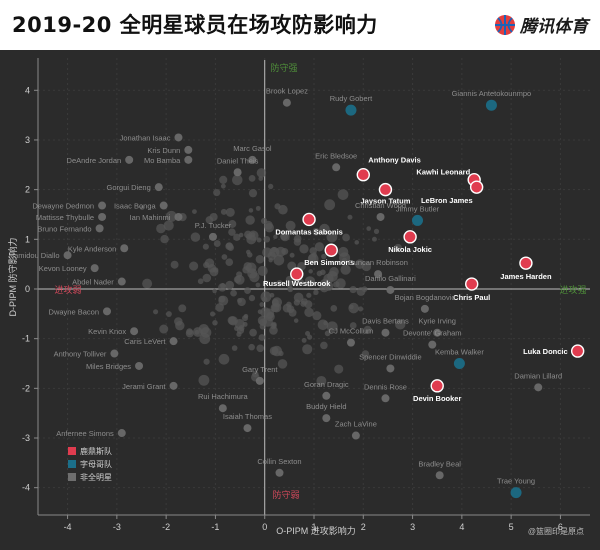  What do you see at coordinates (443, 172) in the screenshot?
I see `point-label: Kawhi Leonard` at bounding box center [443, 172].